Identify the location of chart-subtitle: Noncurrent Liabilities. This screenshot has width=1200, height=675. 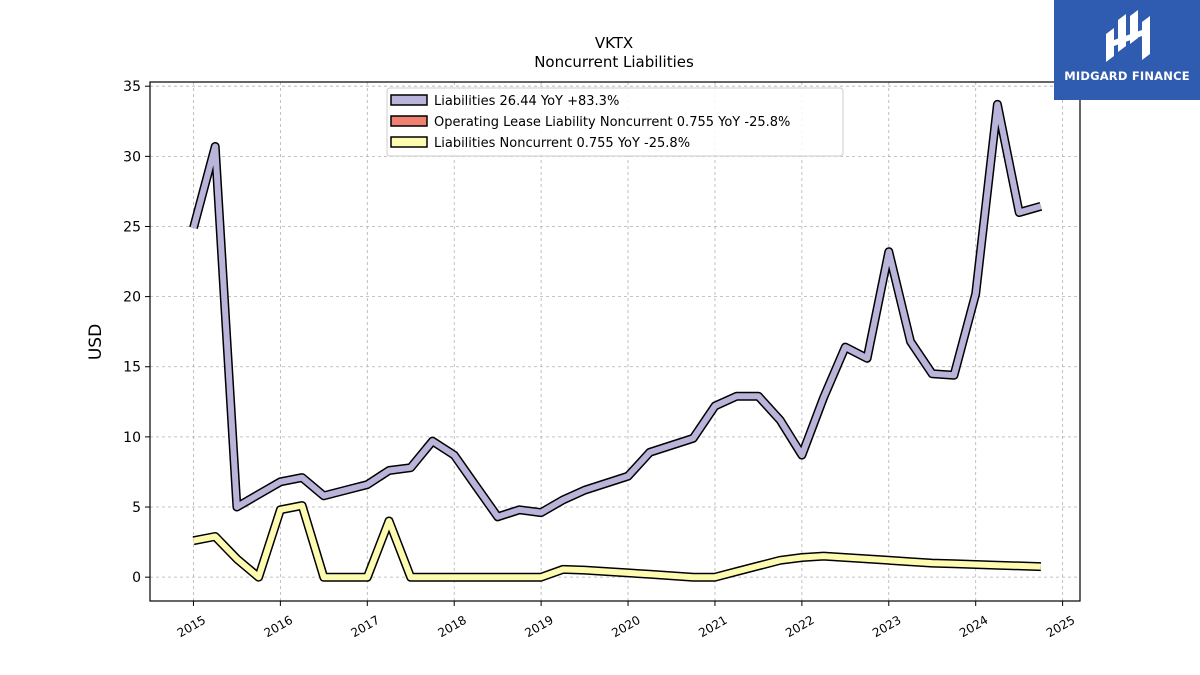
(614, 62).